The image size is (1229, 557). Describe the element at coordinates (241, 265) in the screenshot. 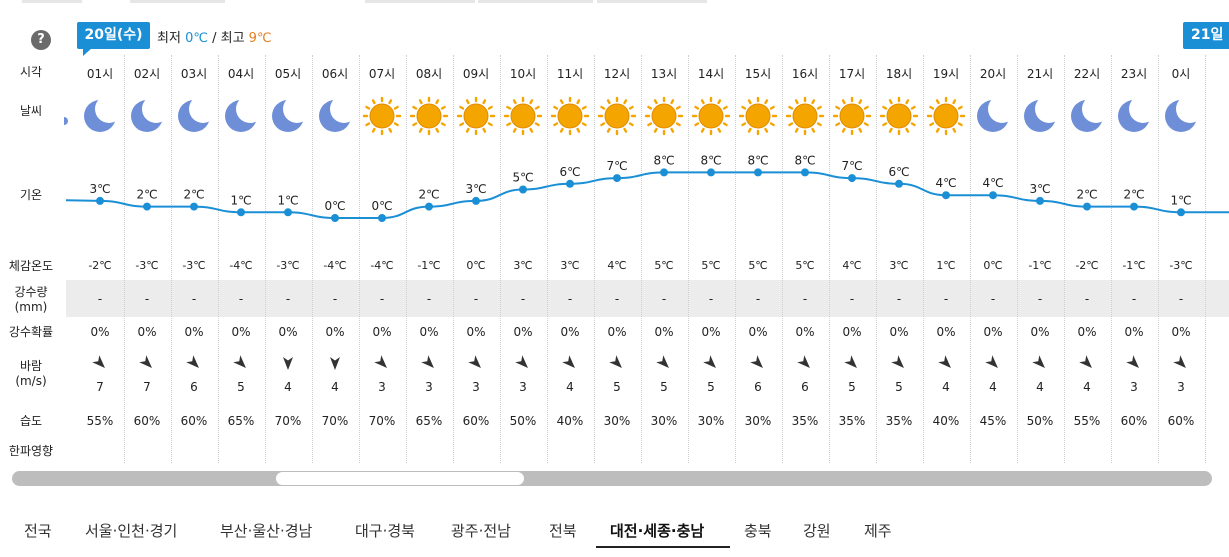

I see `feels-like-value: -4℃` at that location.